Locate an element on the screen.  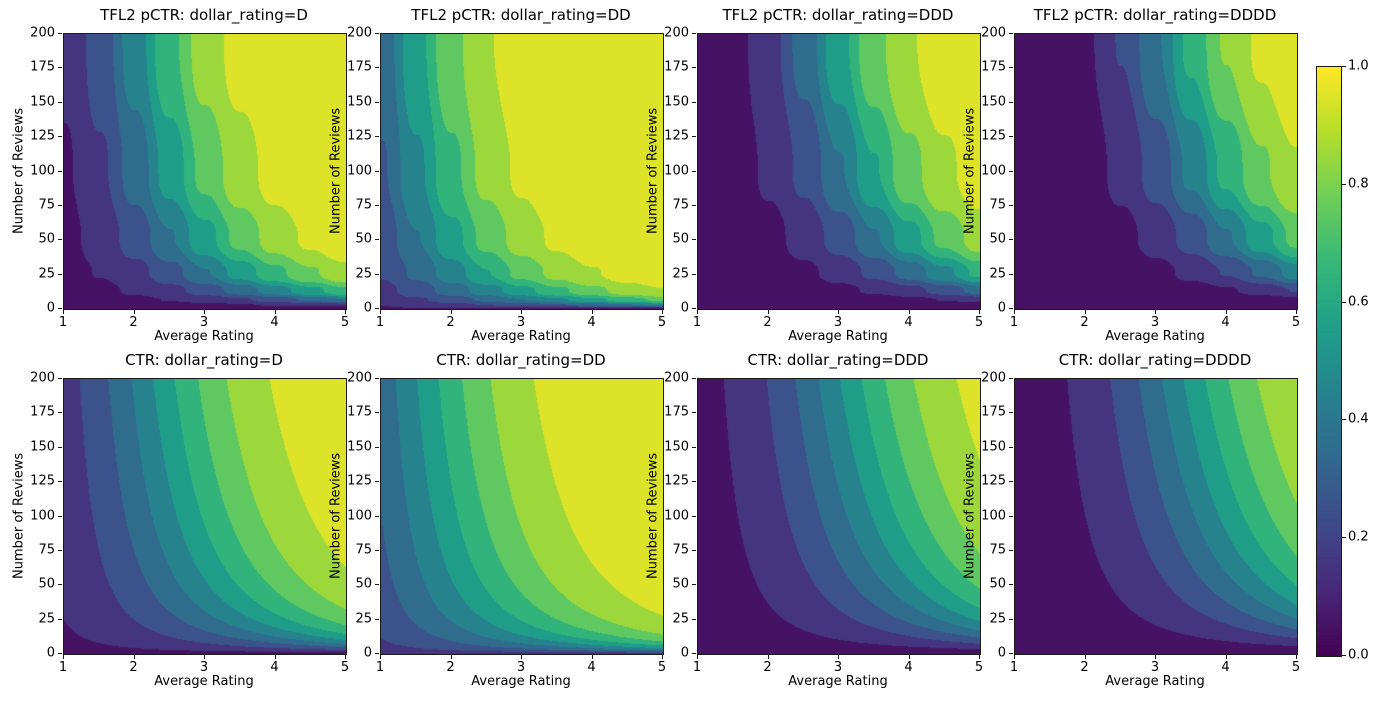
y-tick-label: 100 is located at coordinates (42, 170).